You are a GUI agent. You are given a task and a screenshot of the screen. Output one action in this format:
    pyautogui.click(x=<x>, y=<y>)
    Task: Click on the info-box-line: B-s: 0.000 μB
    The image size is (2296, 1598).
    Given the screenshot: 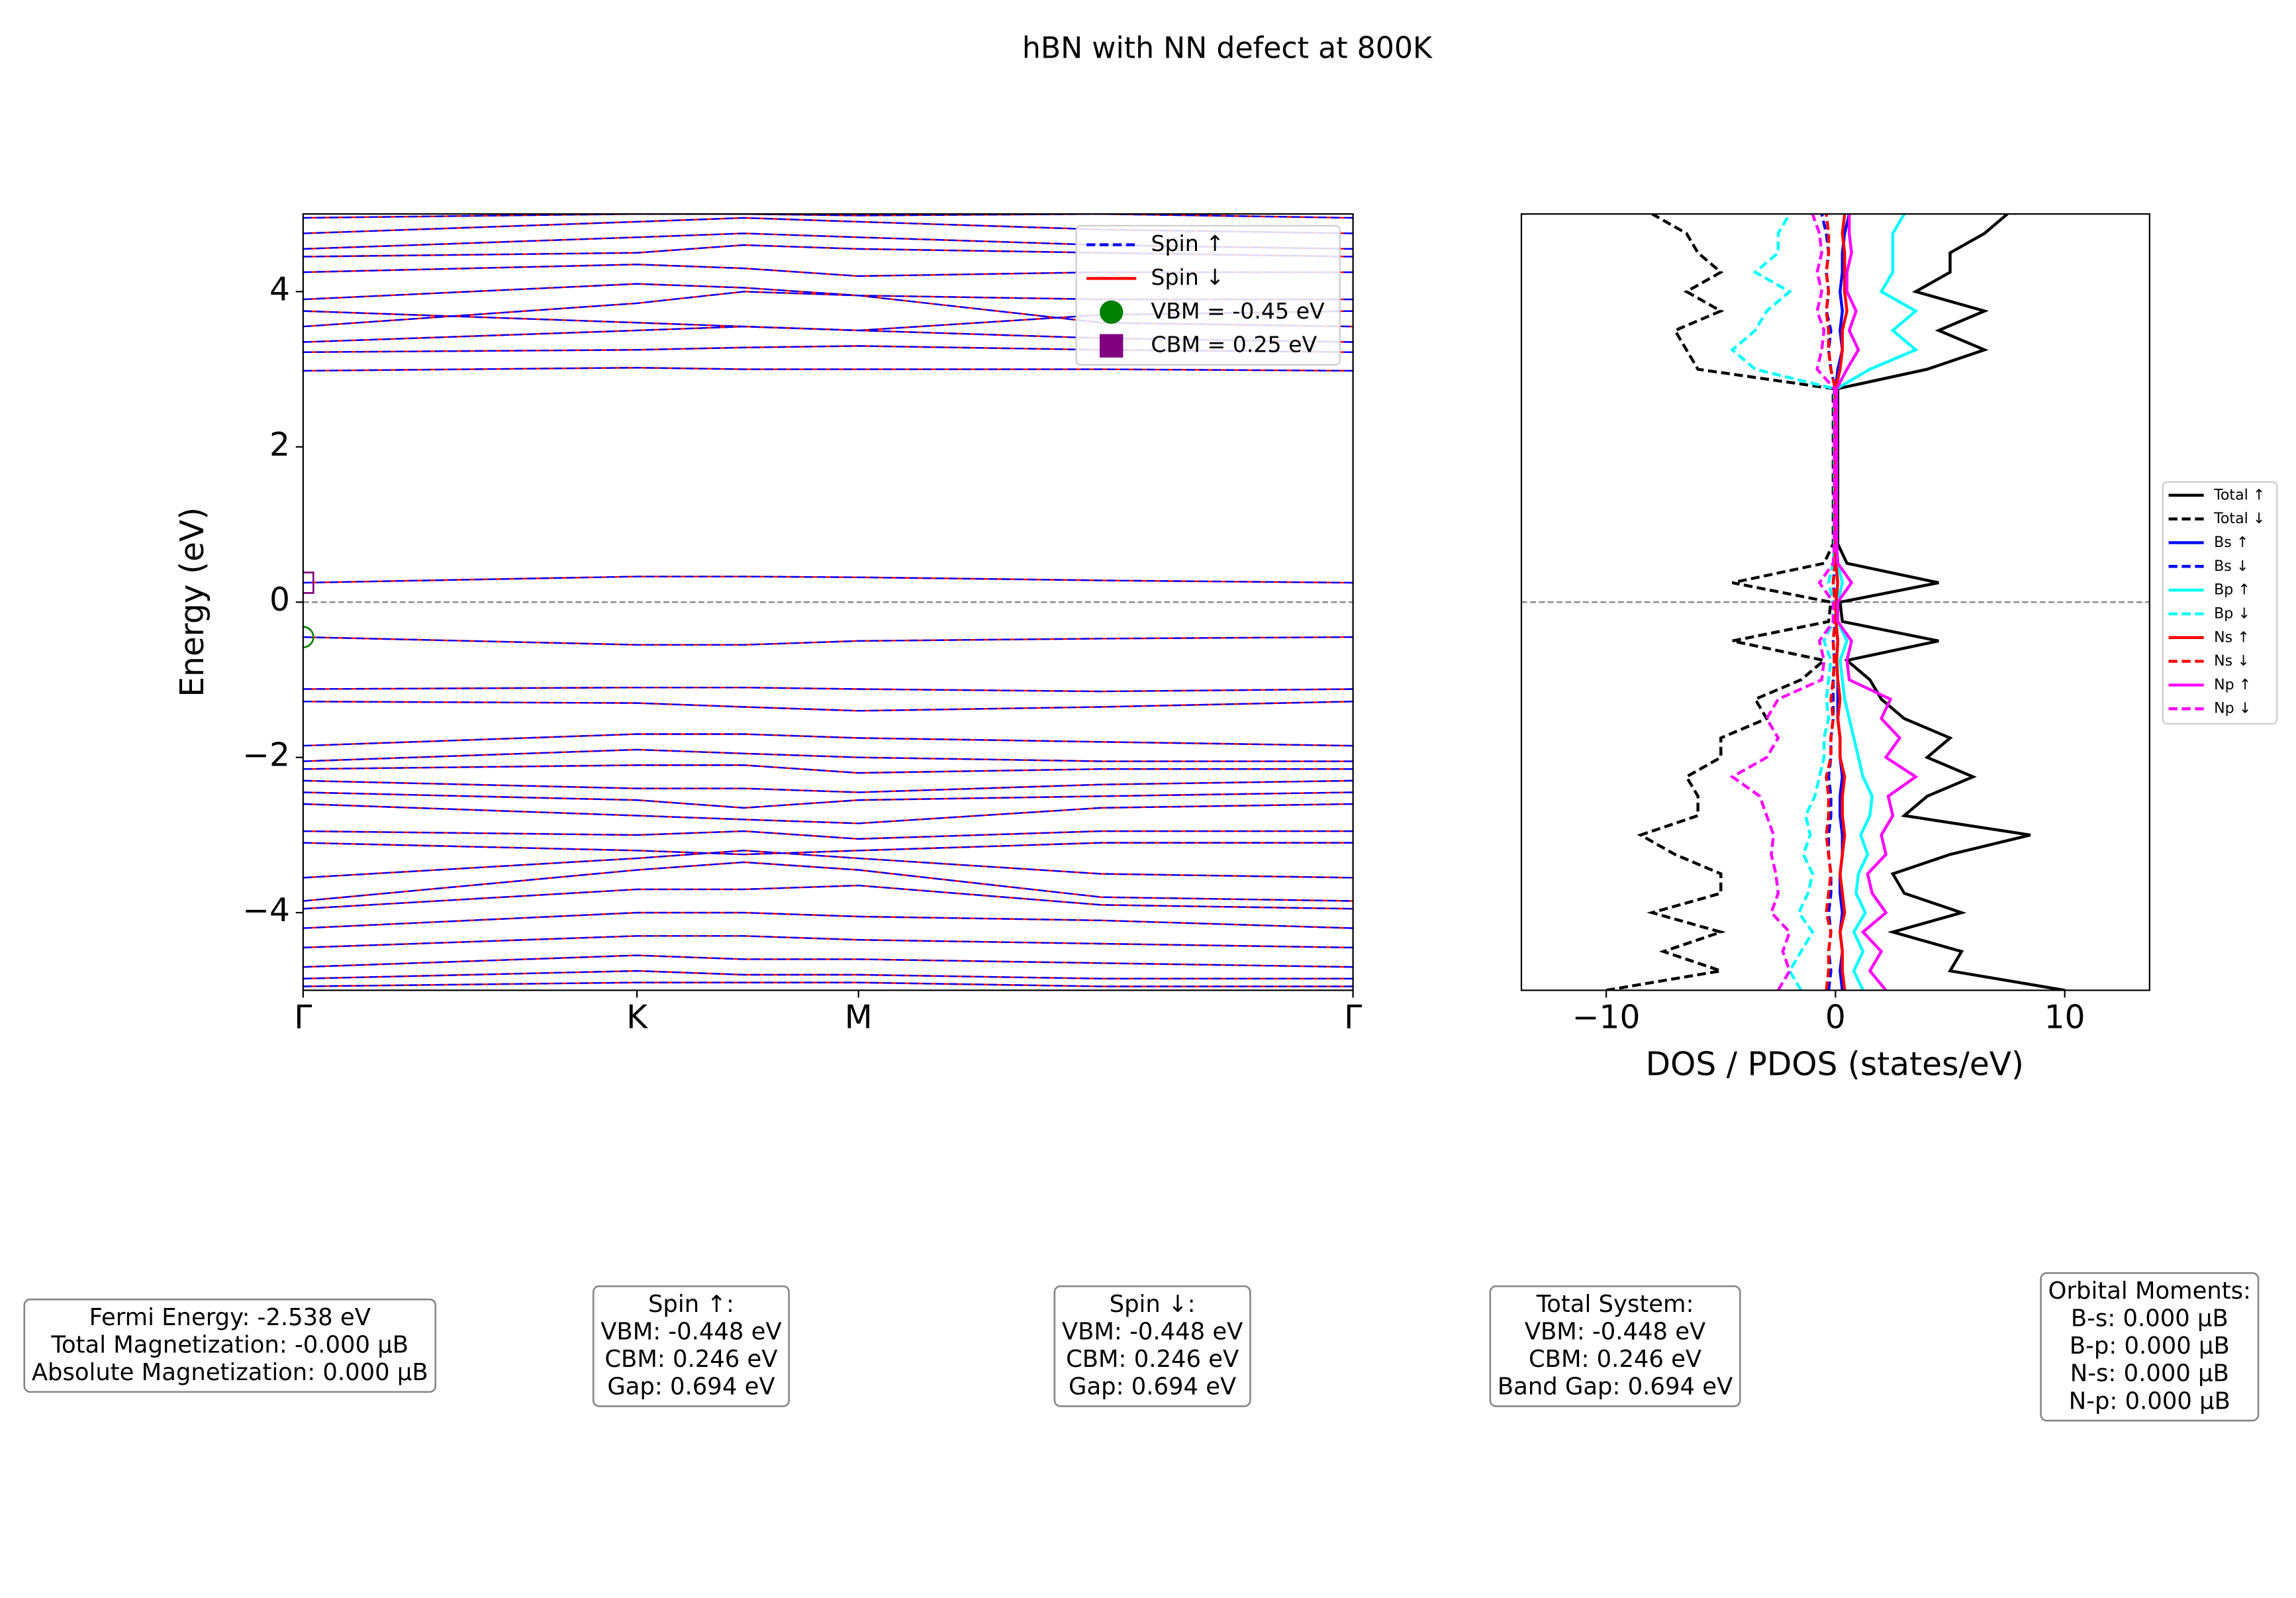 What is the action you would take?
    pyautogui.click(x=2149, y=1318)
    